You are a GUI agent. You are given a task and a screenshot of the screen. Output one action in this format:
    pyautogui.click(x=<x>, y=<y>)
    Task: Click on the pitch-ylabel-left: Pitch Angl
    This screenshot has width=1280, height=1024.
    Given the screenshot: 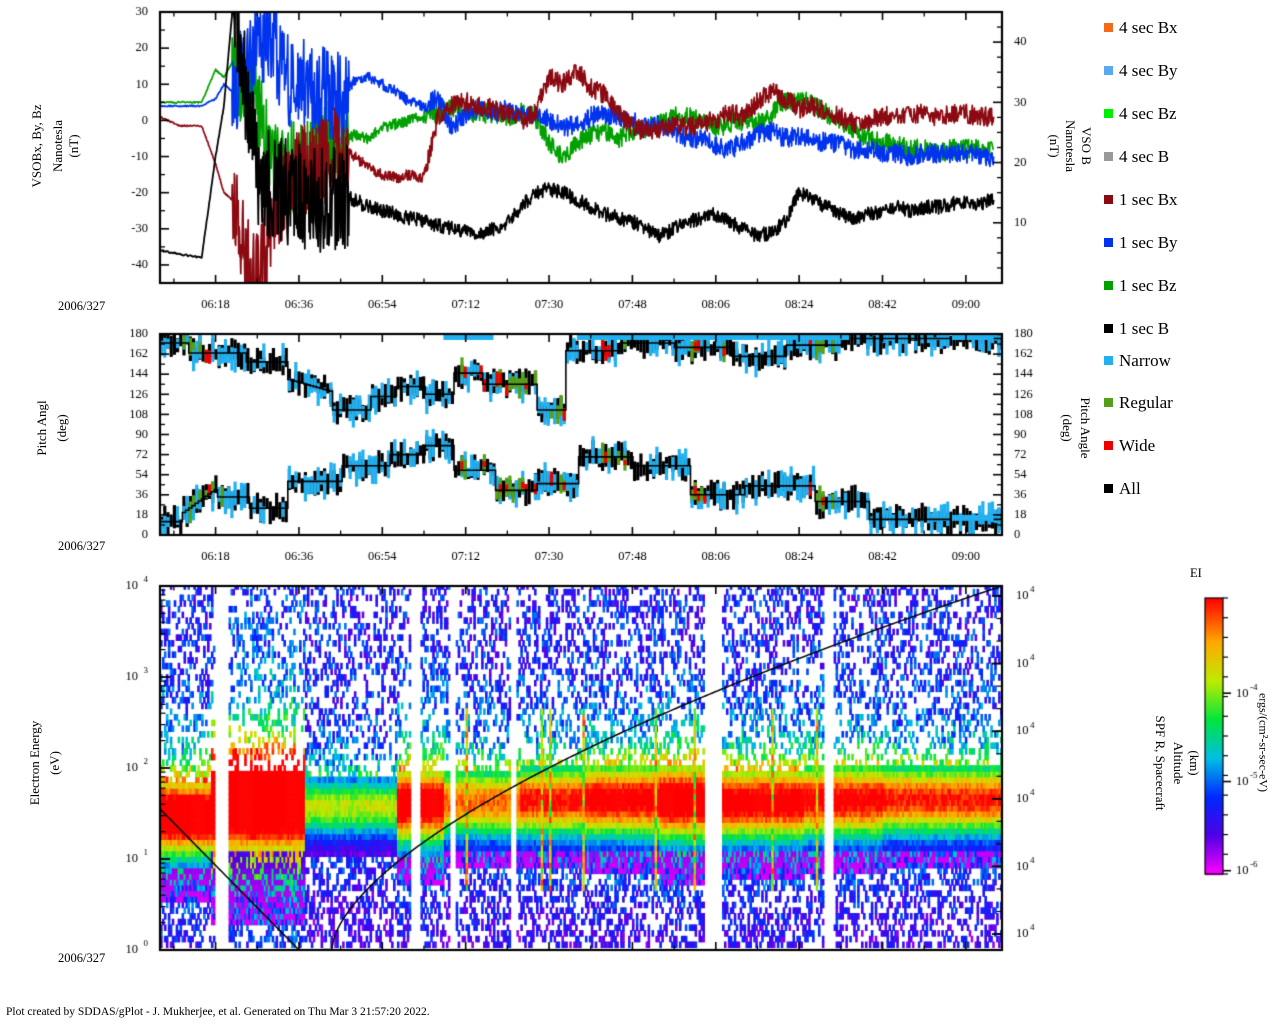 What is the action you would take?
    pyautogui.click(x=42, y=428)
    